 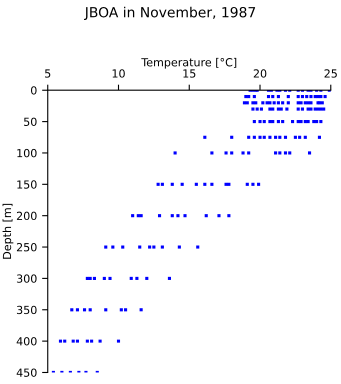 What do you see at coordinates (27, 153) in the screenshot?
I see `y-tick-label: 100` at bounding box center [27, 153].